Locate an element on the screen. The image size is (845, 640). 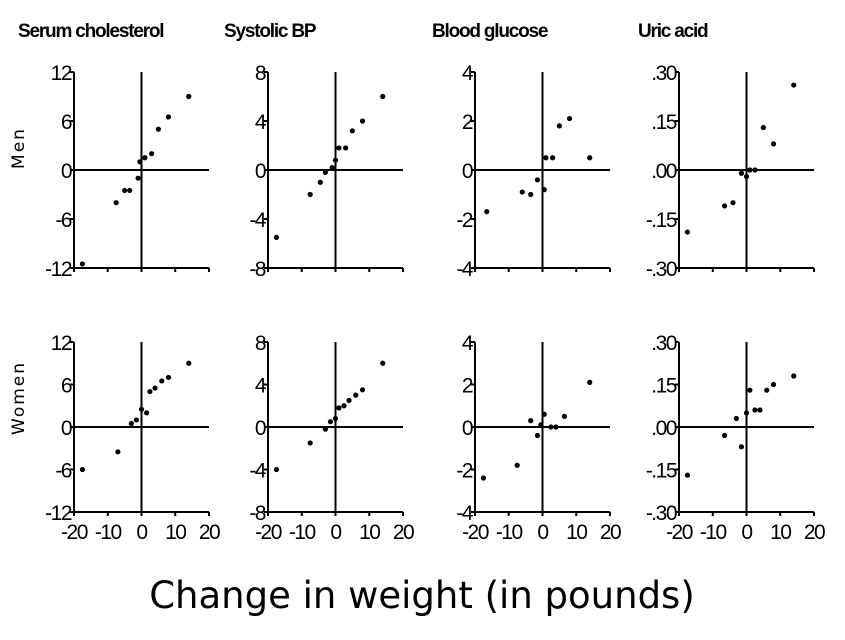
panel-women-blood-glucose: 420-2-4-20 -10 0 10 20 is located at coordinates (539, 438).